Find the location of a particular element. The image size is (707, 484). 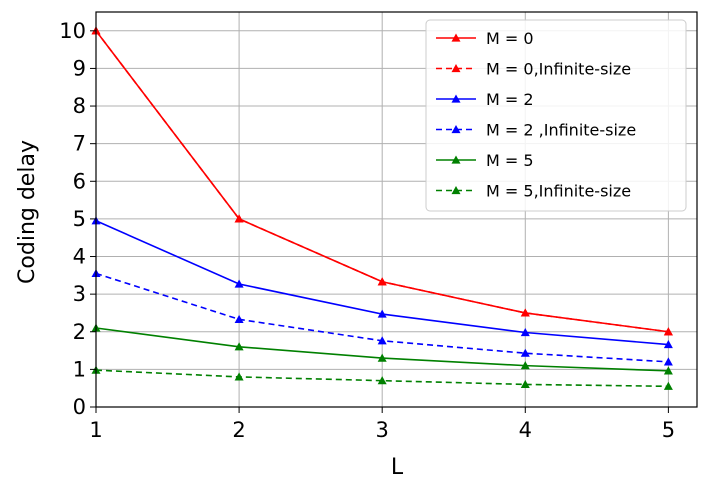

y-tick-label: 3 is located at coordinates (79, 294).